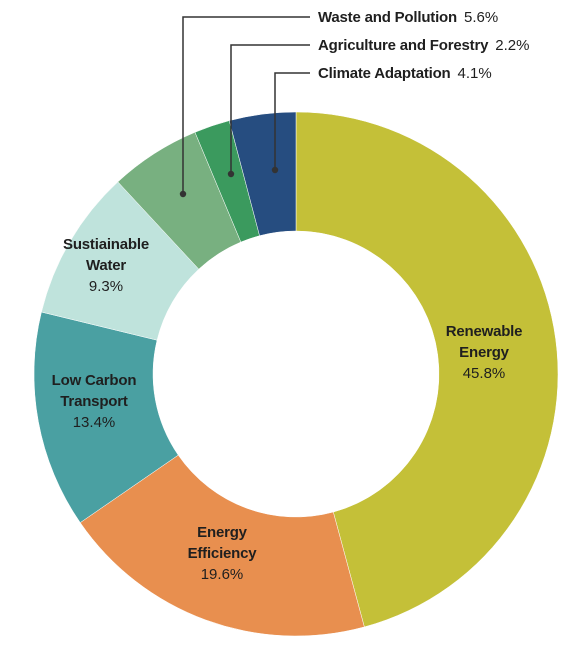 The image size is (577, 652). I want to click on callout-value-waste-and-pollution: 5.6%, so click(481, 17).